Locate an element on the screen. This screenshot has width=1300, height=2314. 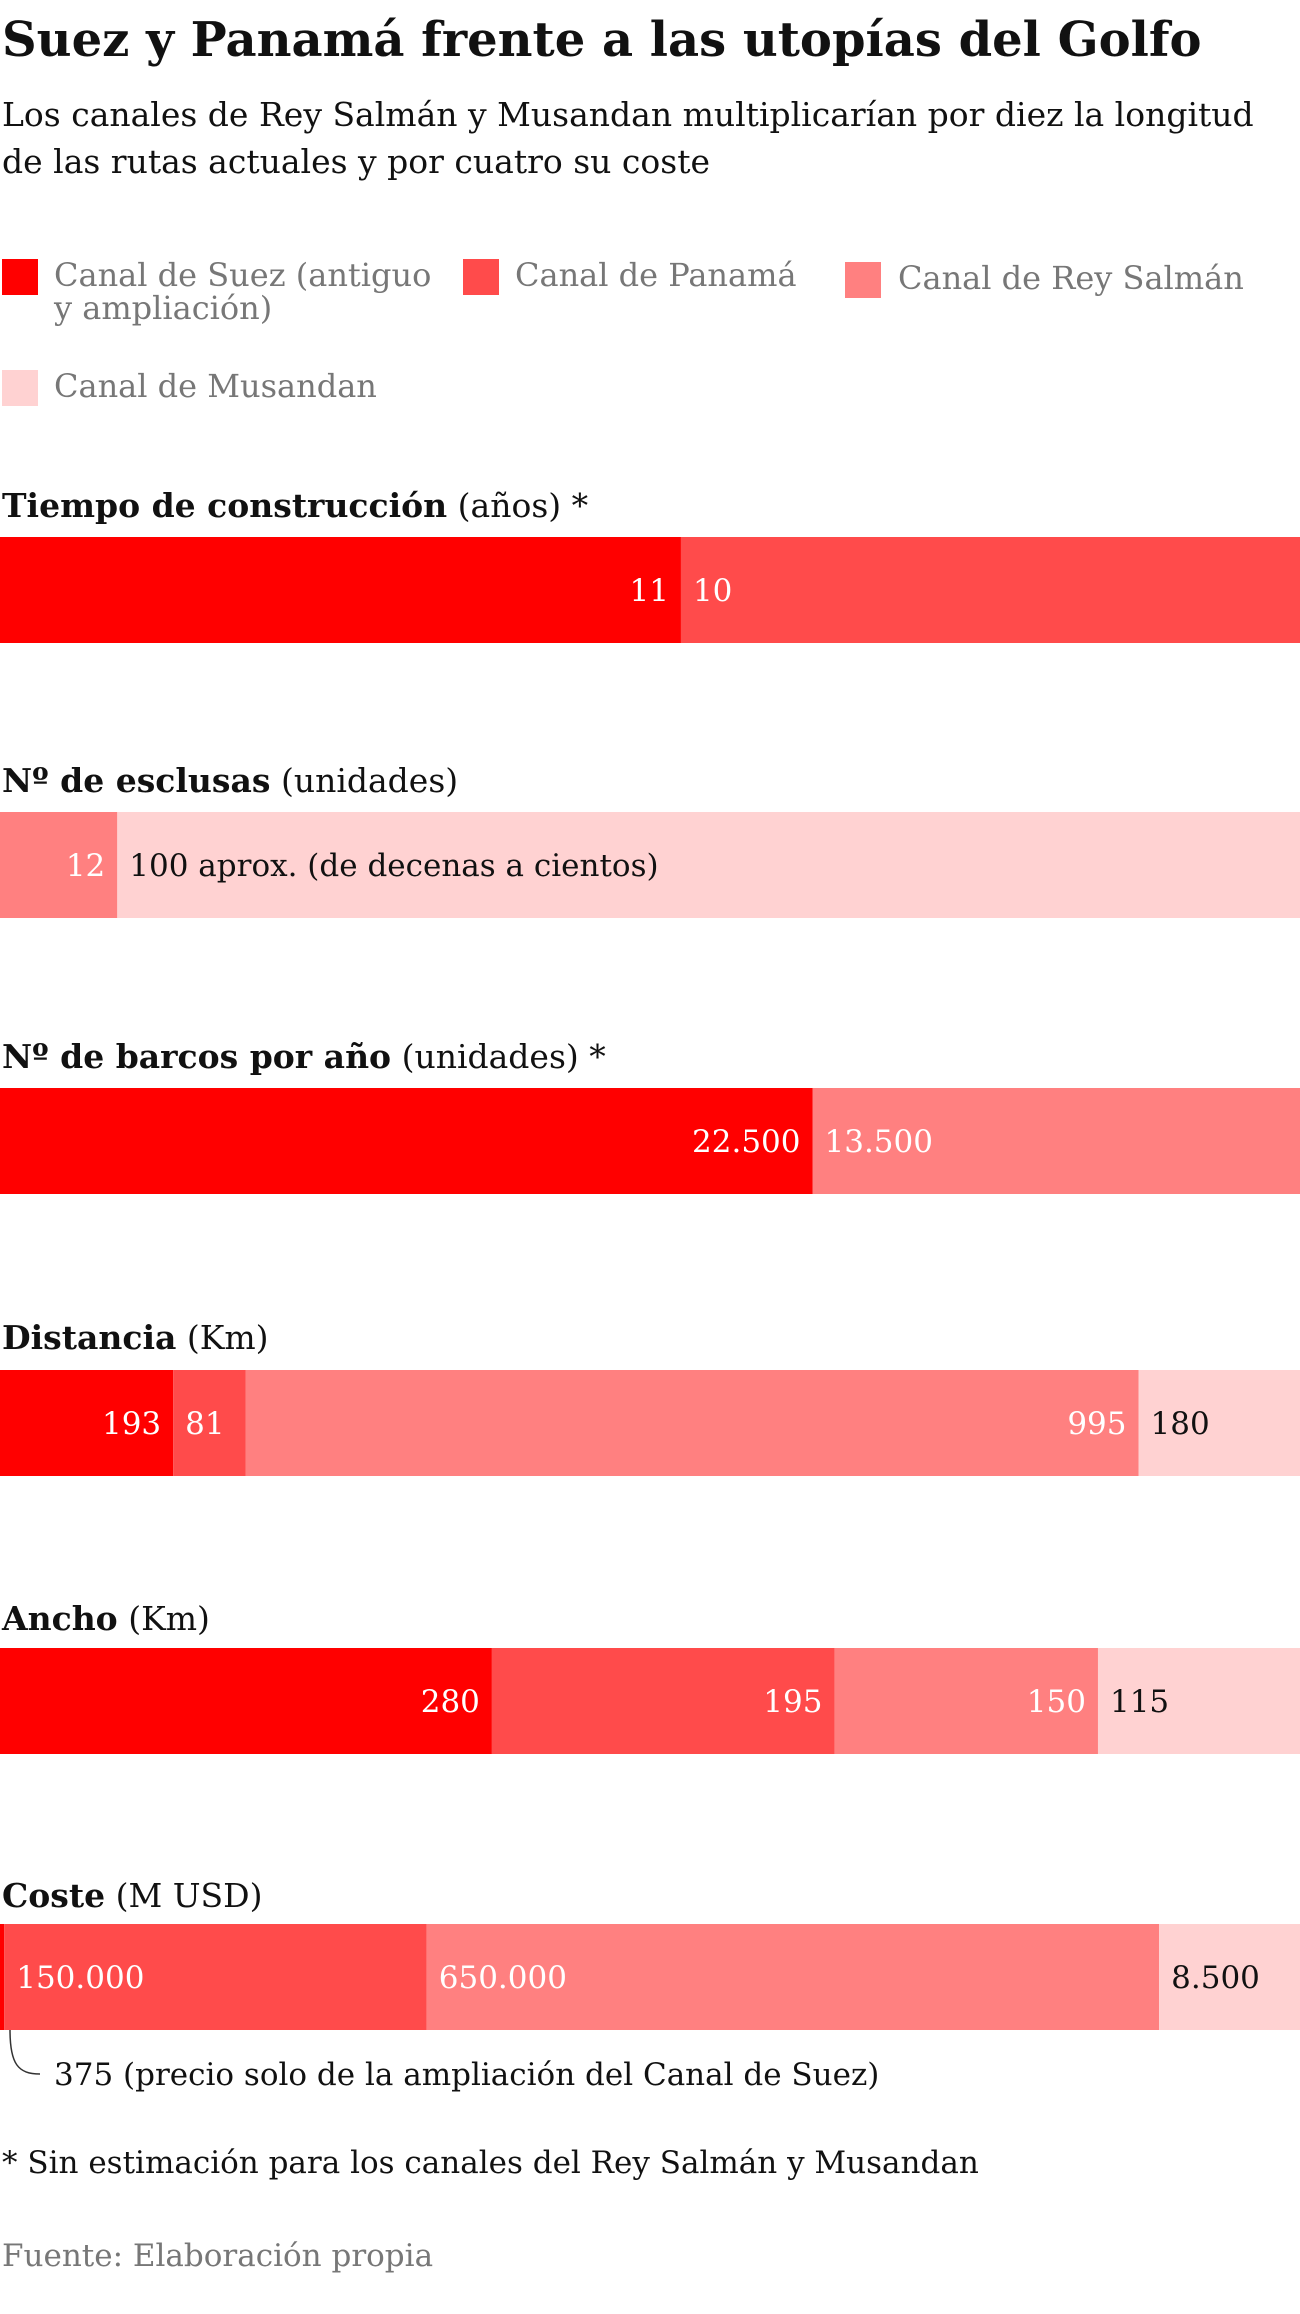
legend-label: Canal de Rey Salmán is located at coordinates (1071, 278).